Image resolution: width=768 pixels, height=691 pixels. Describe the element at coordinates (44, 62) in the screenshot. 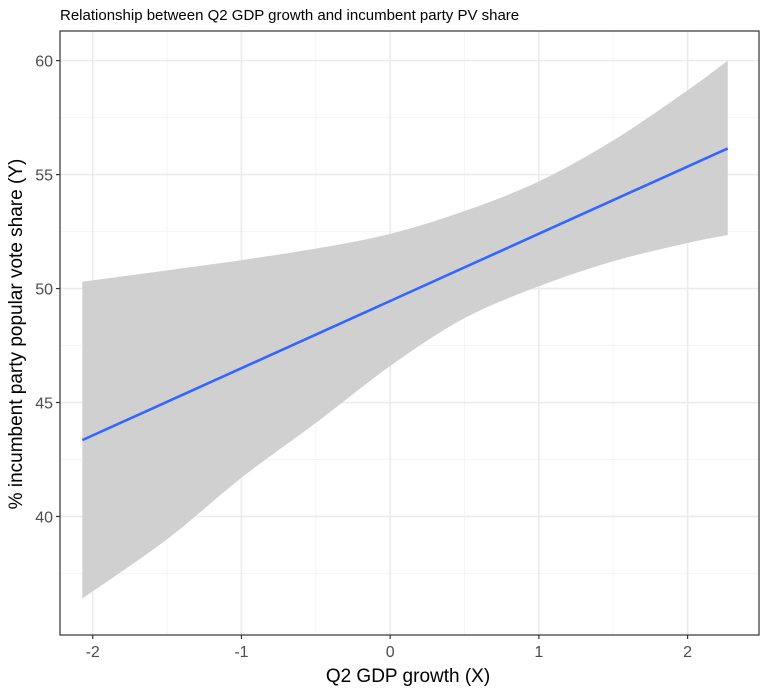

I see `y-tick-label: 60` at that location.